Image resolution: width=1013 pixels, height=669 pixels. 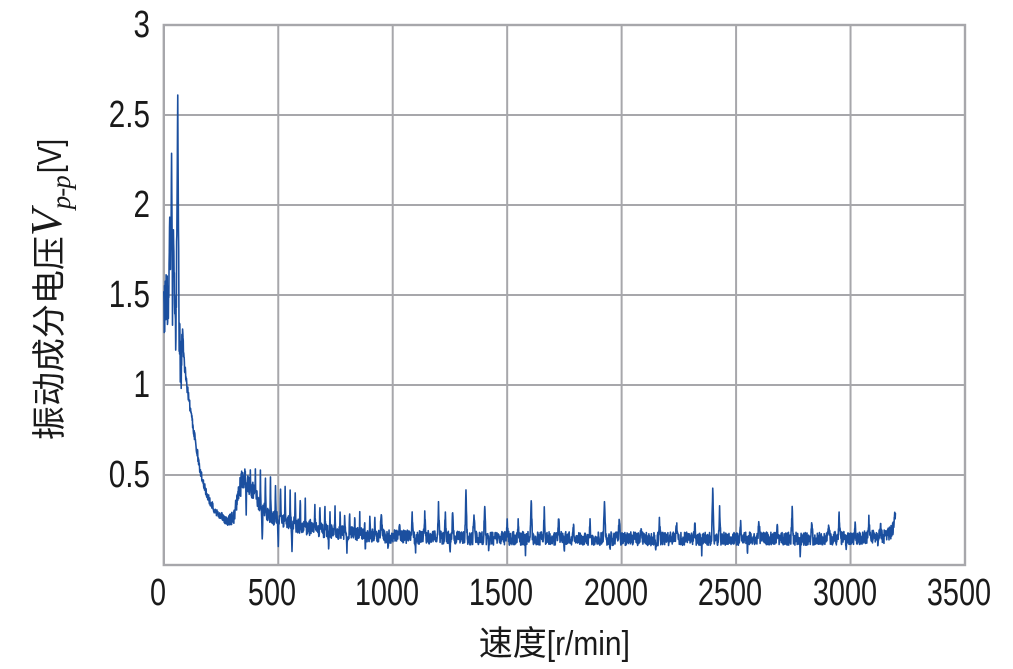 What do you see at coordinates (512, 644) in the screenshot?
I see `x-axis-title-text: 速度` at bounding box center [512, 644].